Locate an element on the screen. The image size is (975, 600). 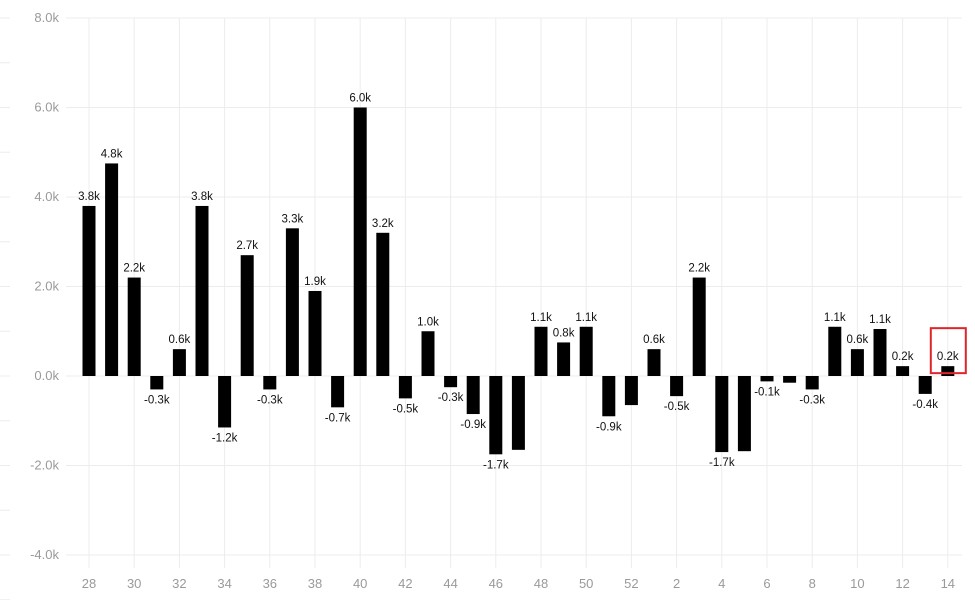
x-tick-label: 10 is located at coordinates (857, 583).